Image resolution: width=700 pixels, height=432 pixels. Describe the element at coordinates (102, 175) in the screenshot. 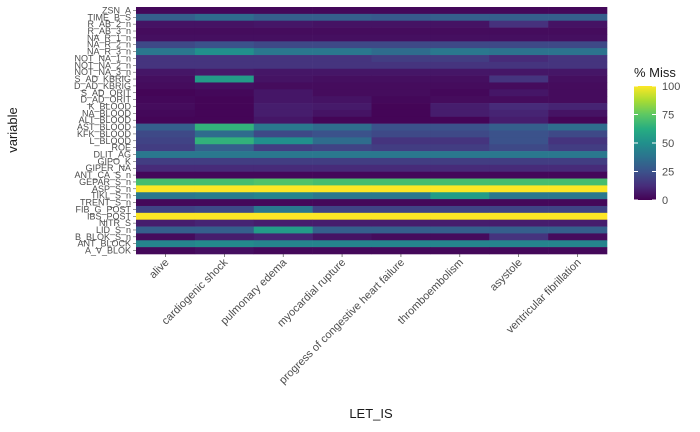

I see `y-tick-label: ANT_CA_S_n` at that location.